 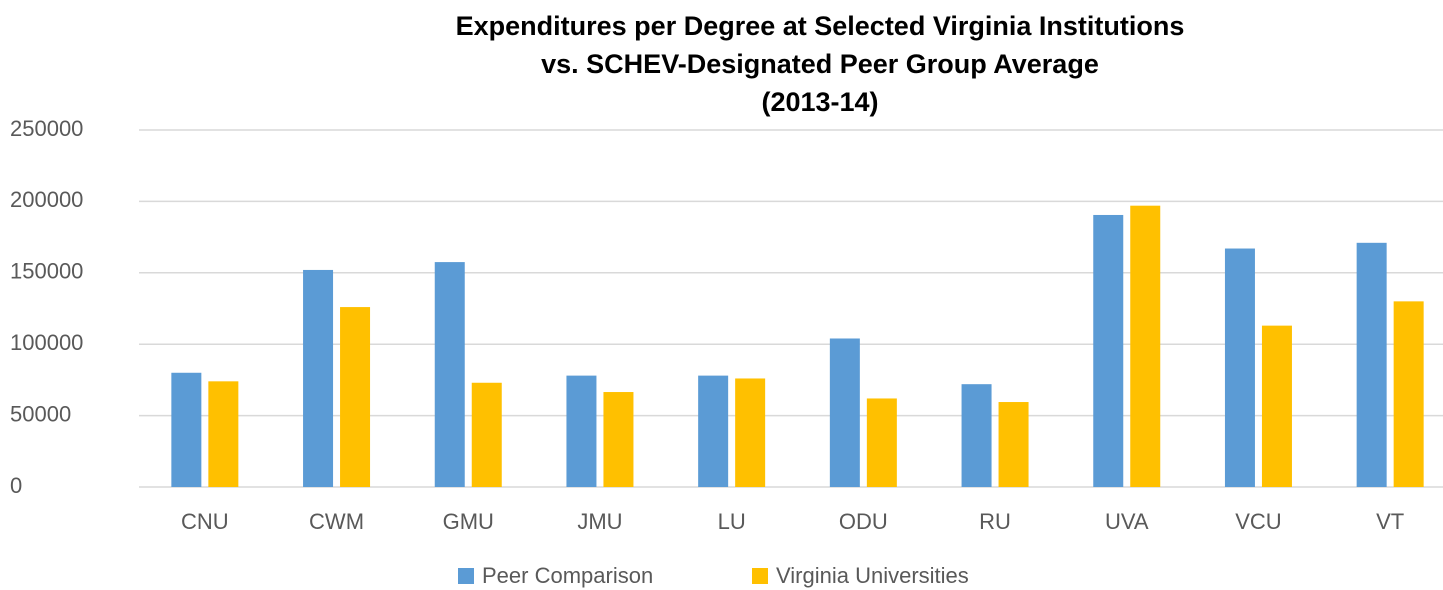 I want to click on x-tick-label: LU, so click(x=732, y=521).